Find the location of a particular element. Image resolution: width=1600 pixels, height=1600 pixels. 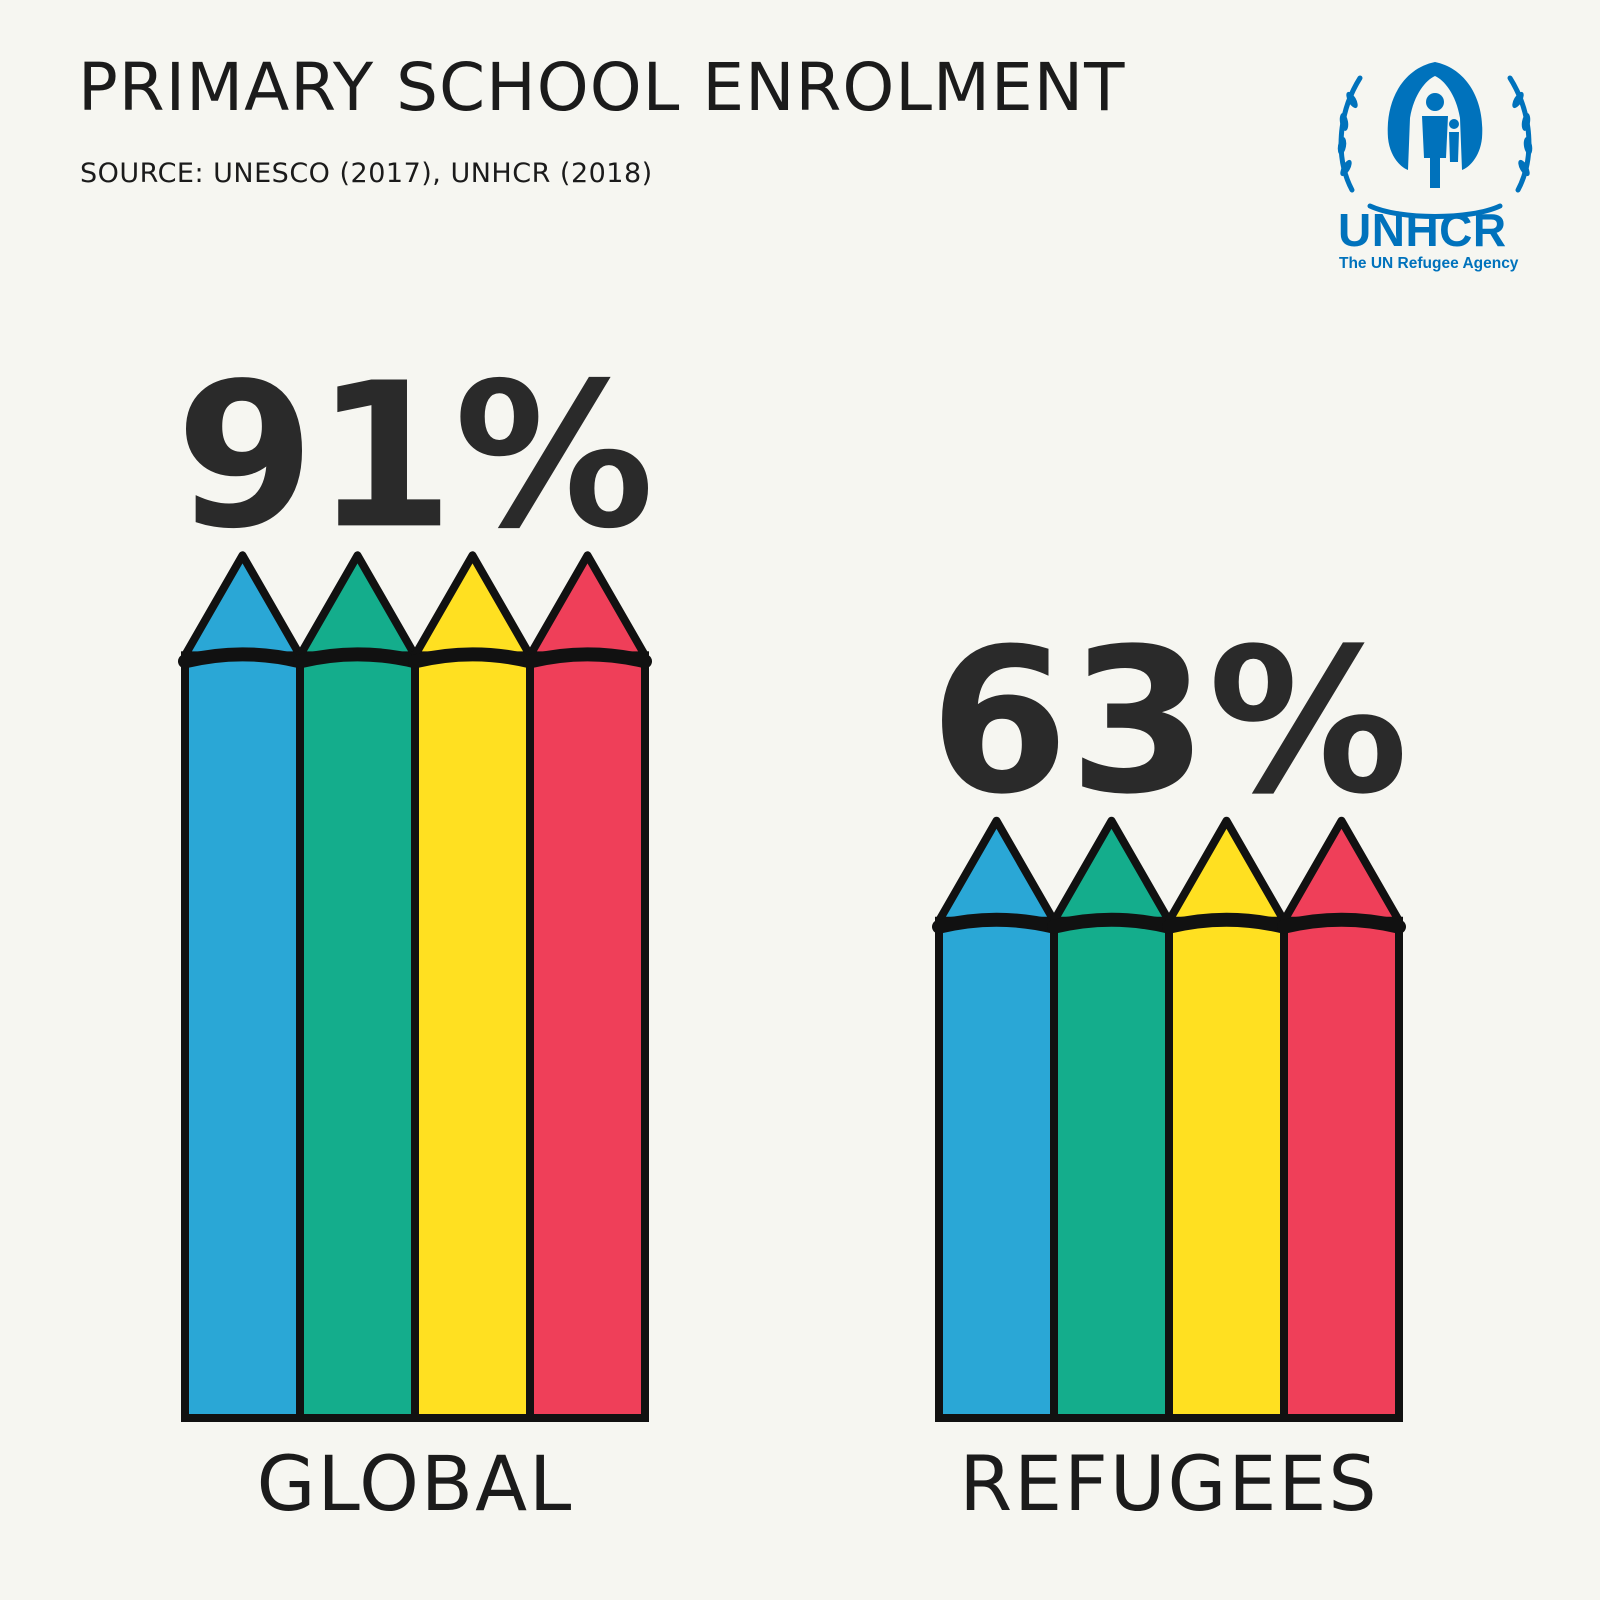

global-category-label: GLOBAL is located at coordinates (415, 1483).